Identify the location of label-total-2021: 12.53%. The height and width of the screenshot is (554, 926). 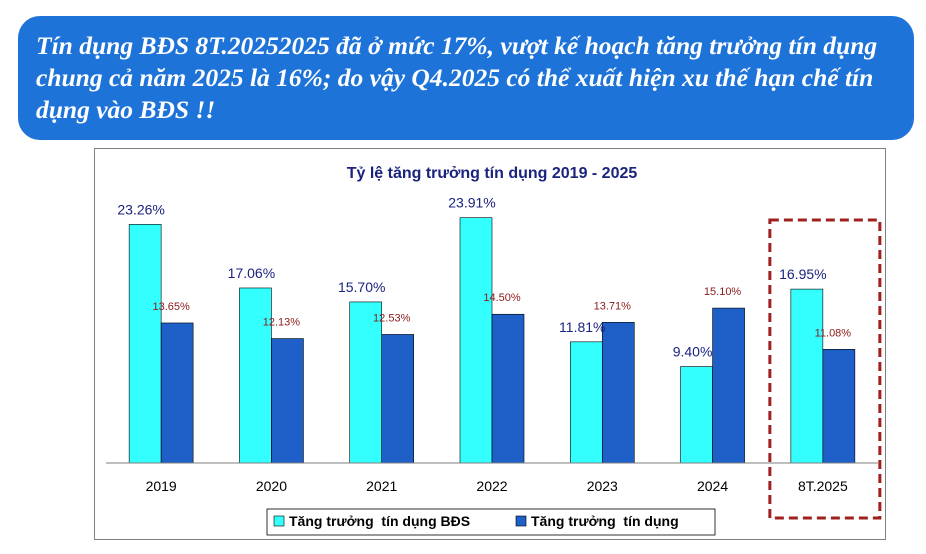
(392, 318).